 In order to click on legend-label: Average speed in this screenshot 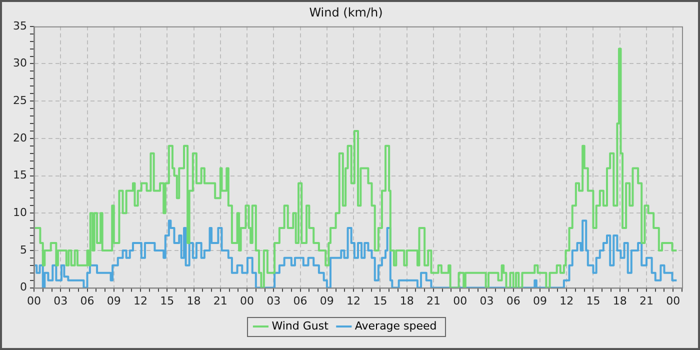, I will do `click(395, 325)`.